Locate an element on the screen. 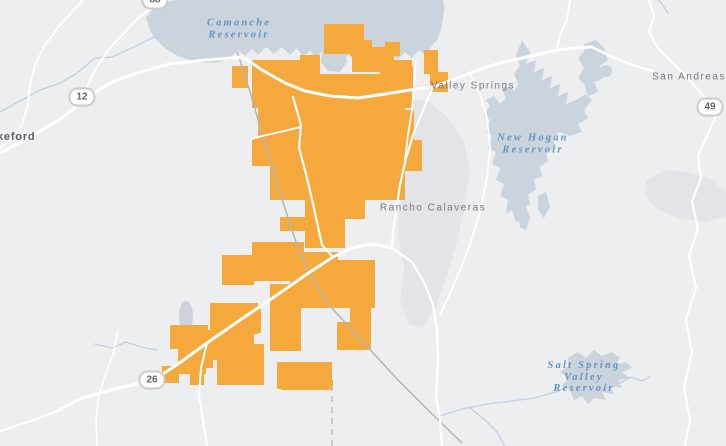 This screenshot has width=726, height=446. road-to-san-andreas is located at coordinates (622, 59).